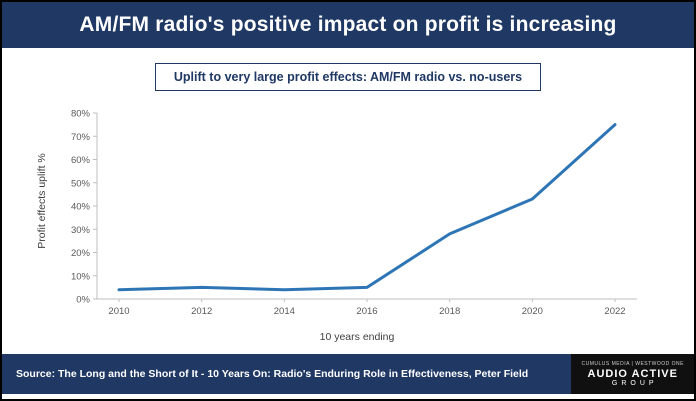  I want to click on x-tick-label: 2022, so click(614, 311).